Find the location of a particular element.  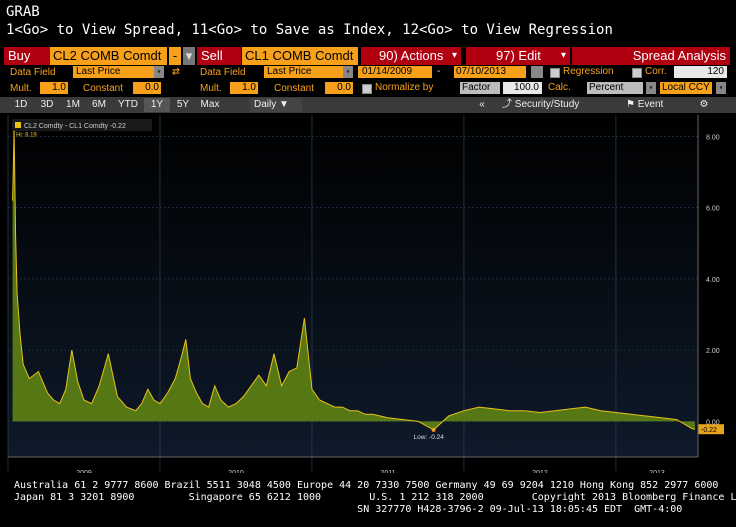

security-study-button: ⤴ Security/Study is located at coordinates (553, 105).